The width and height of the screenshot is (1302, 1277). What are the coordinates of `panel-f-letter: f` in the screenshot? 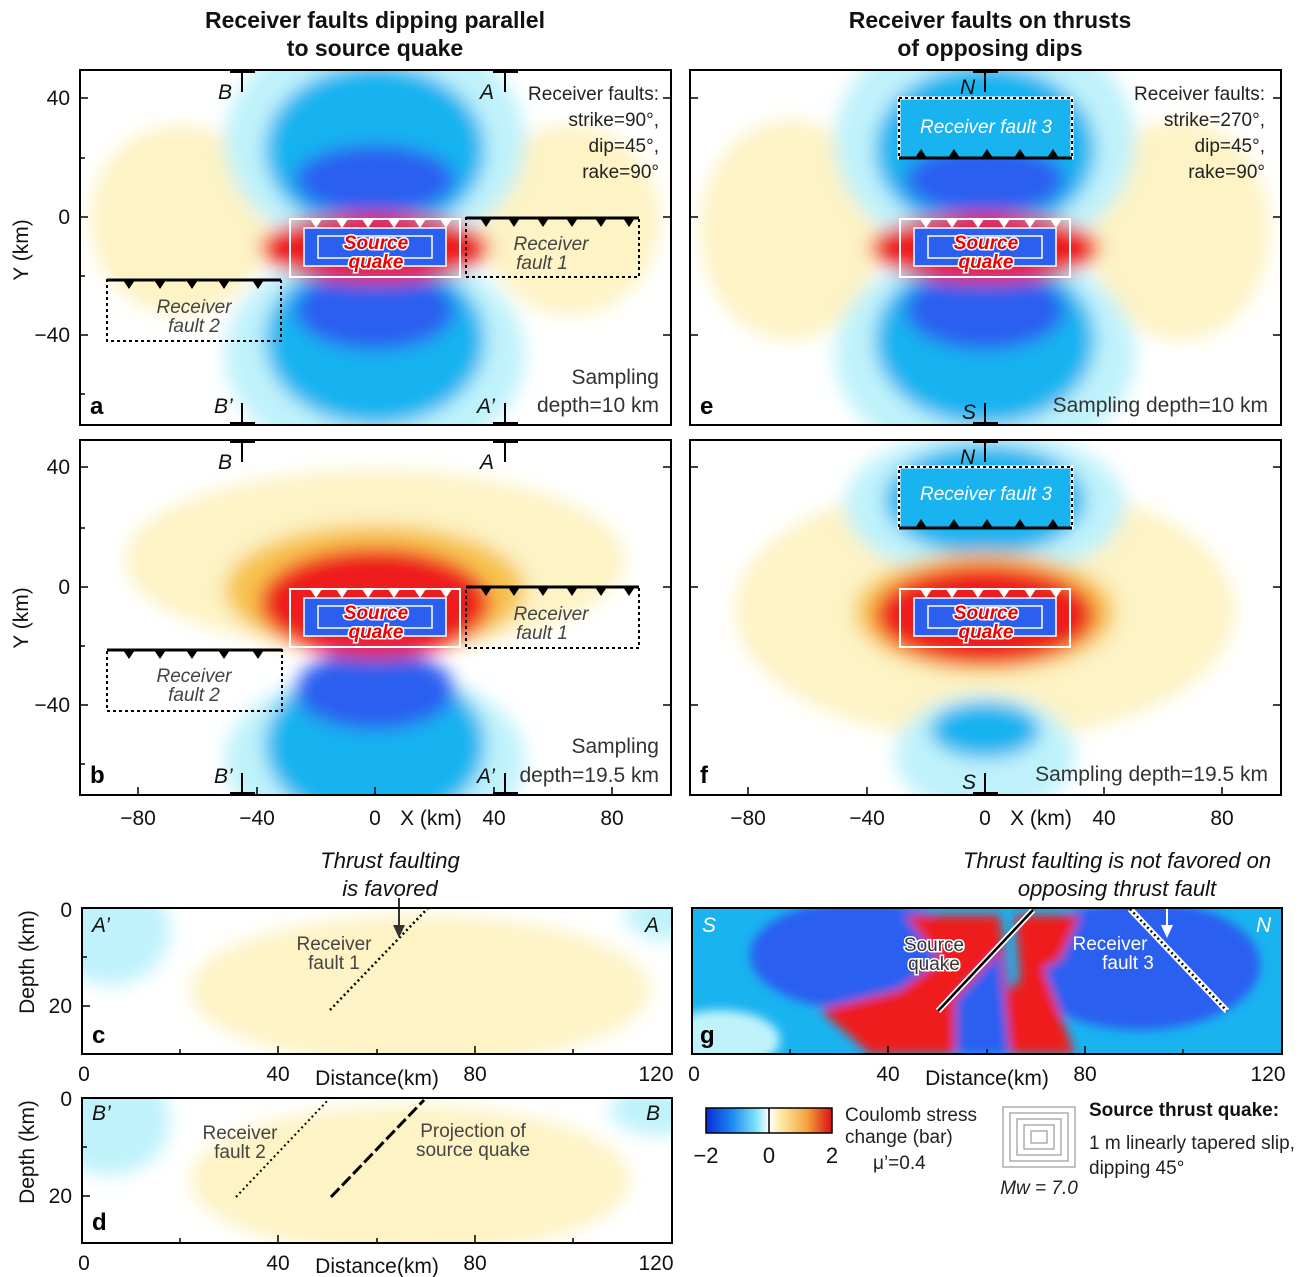 It's located at (704, 775).